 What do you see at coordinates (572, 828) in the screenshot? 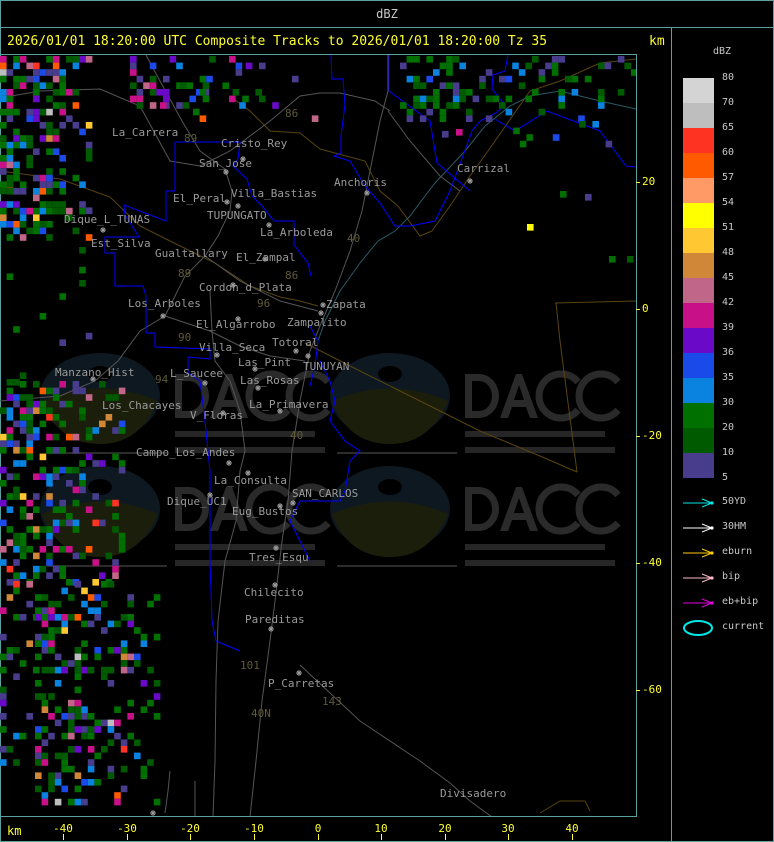
I see `x-tick-label: 40` at bounding box center [572, 828].